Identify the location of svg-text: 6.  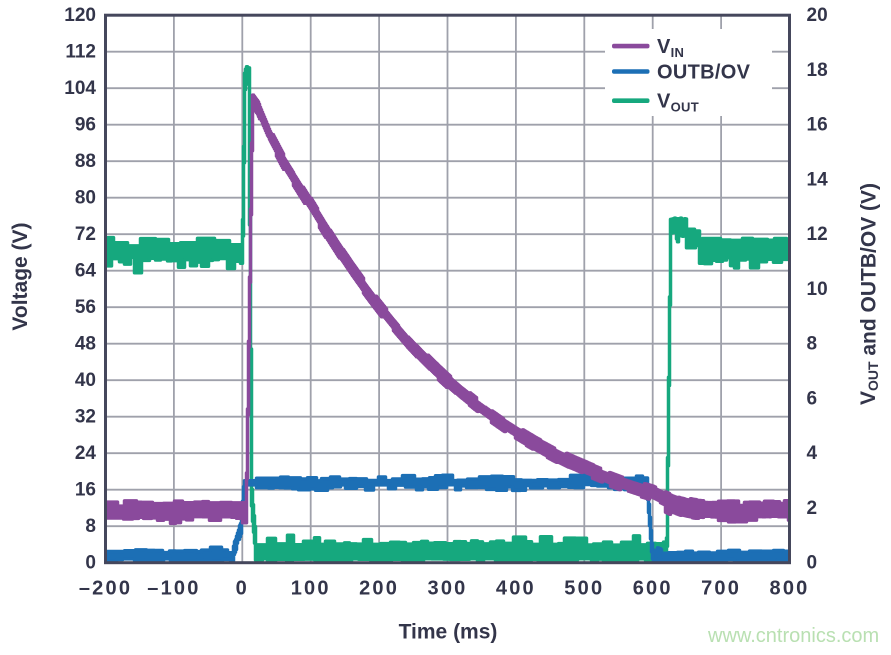
(812, 399).